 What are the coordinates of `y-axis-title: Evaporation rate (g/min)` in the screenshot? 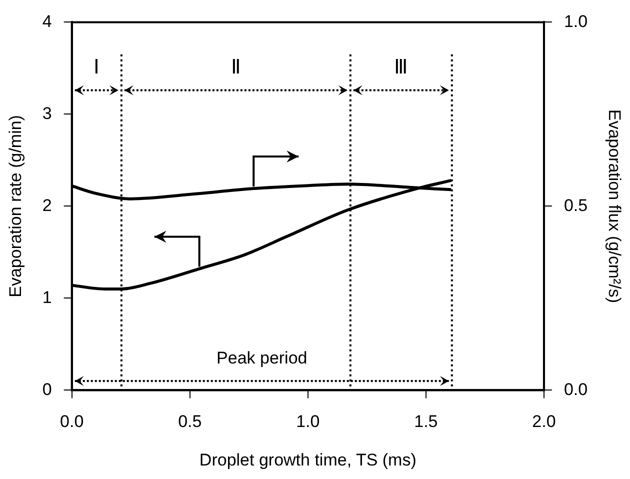 It's located at (15, 206).